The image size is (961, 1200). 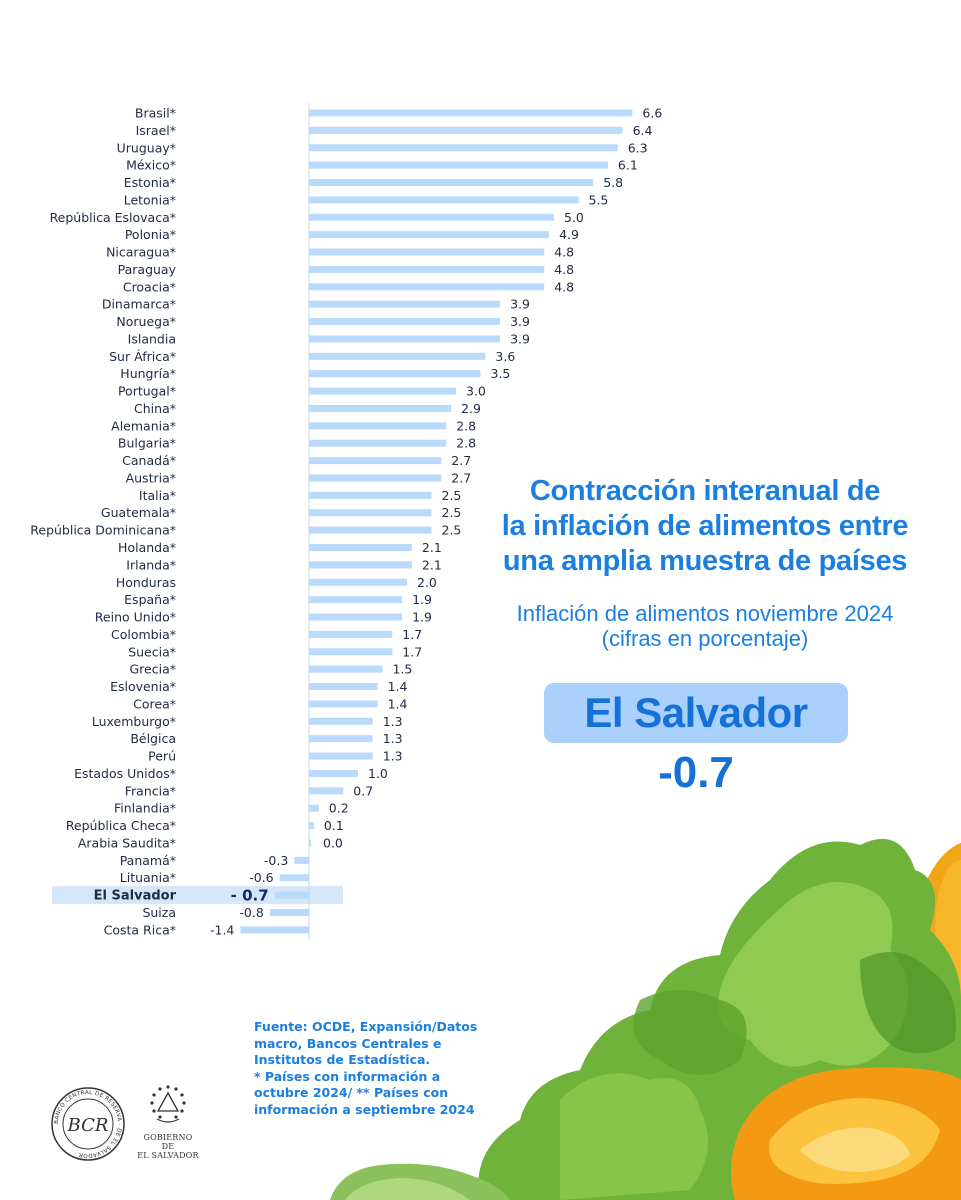 I want to click on value-label: 2.5, so click(x=452, y=495).